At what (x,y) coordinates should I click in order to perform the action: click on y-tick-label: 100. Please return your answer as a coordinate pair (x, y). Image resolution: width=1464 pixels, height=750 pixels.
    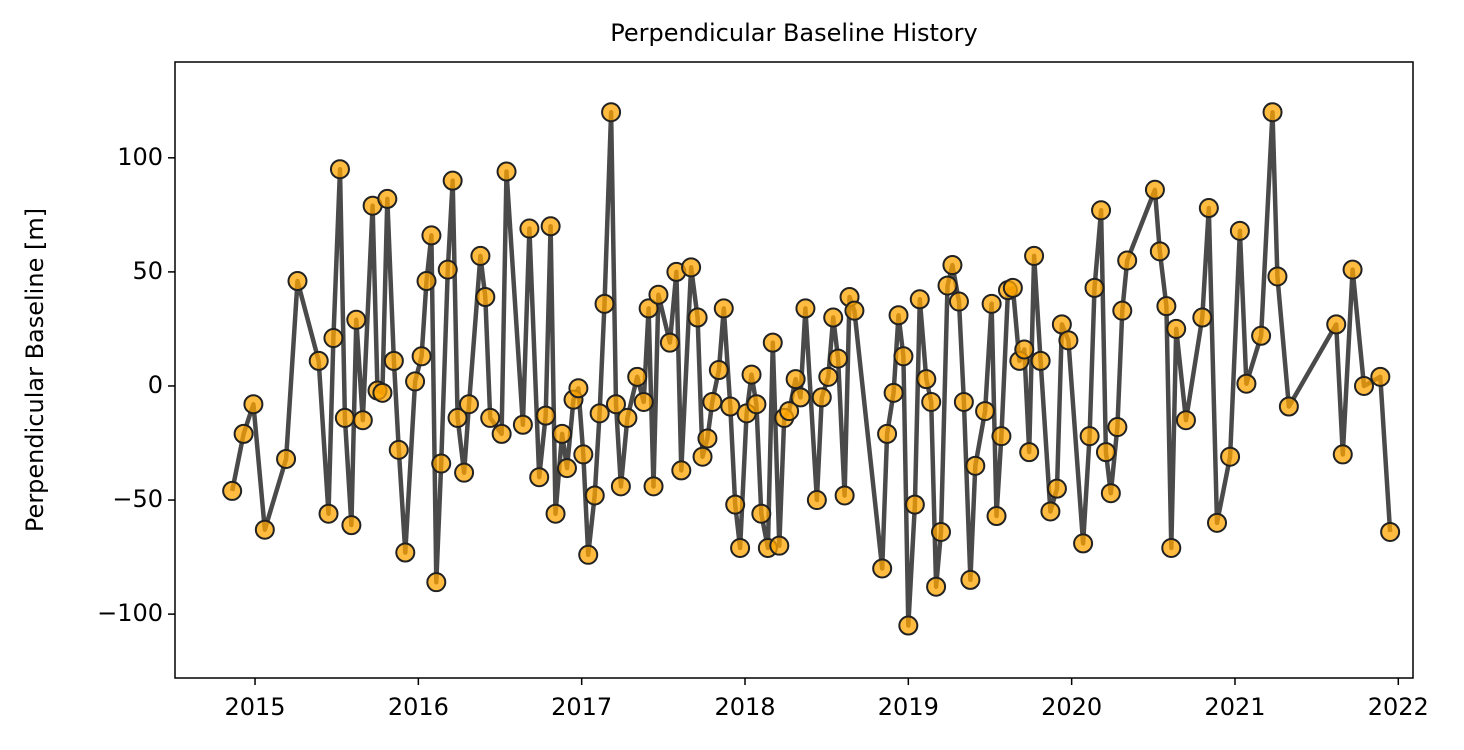
    Looking at the image, I should click on (140, 157).